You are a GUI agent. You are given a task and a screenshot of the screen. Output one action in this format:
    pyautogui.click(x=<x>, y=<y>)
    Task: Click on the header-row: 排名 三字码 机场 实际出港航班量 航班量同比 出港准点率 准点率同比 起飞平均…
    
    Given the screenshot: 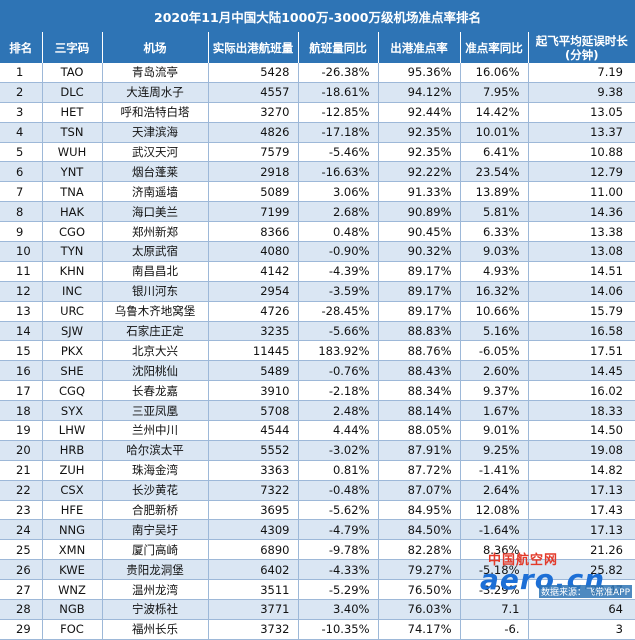 What is the action you would take?
    pyautogui.click(x=317, y=47)
    